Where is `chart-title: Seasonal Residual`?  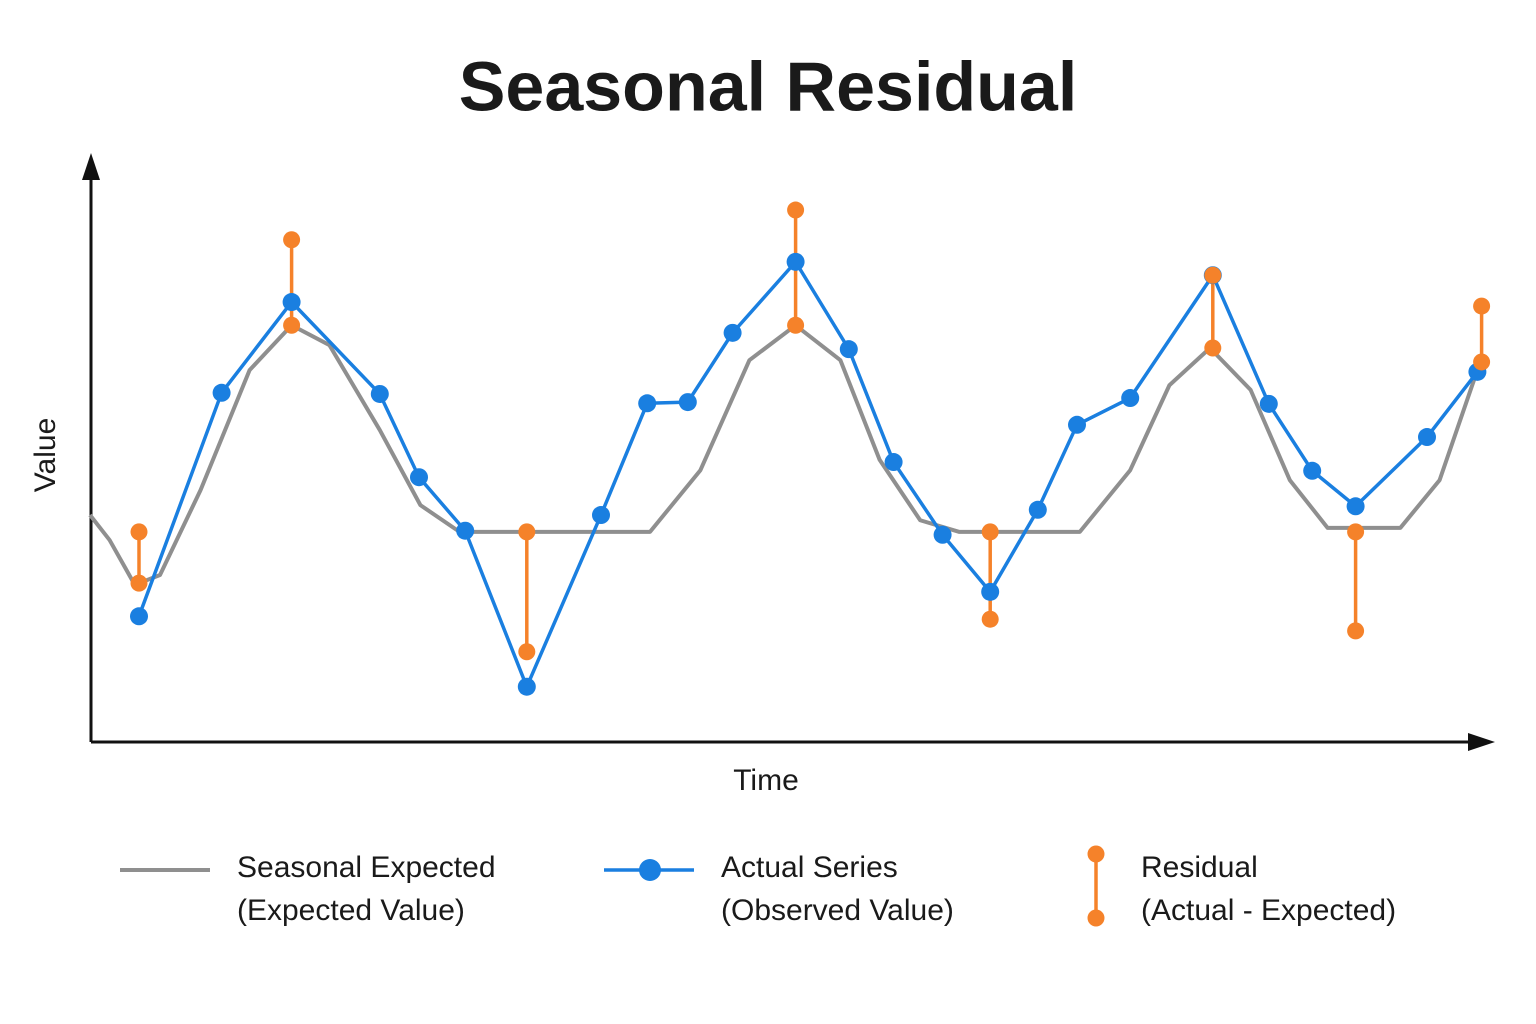
chart-title: Seasonal Residual is located at coordinates (768, 86).